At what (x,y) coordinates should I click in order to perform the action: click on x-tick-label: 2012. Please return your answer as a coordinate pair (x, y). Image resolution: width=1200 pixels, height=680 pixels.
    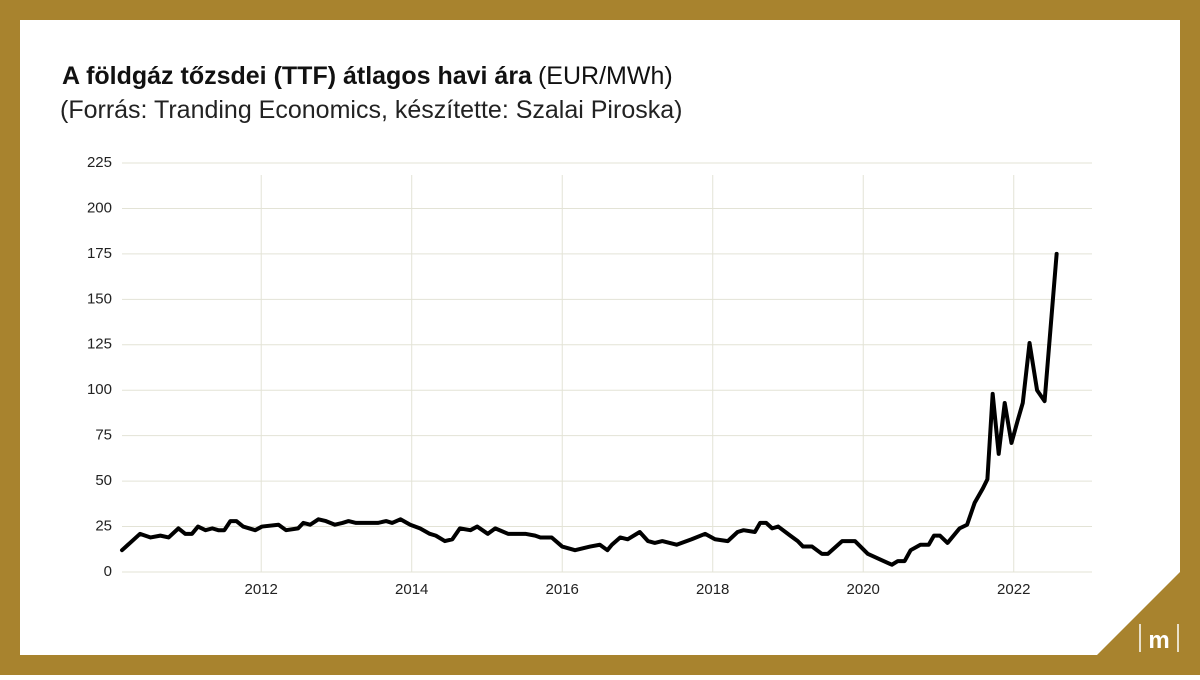
    Looking at the image, I should click on (261, 589).